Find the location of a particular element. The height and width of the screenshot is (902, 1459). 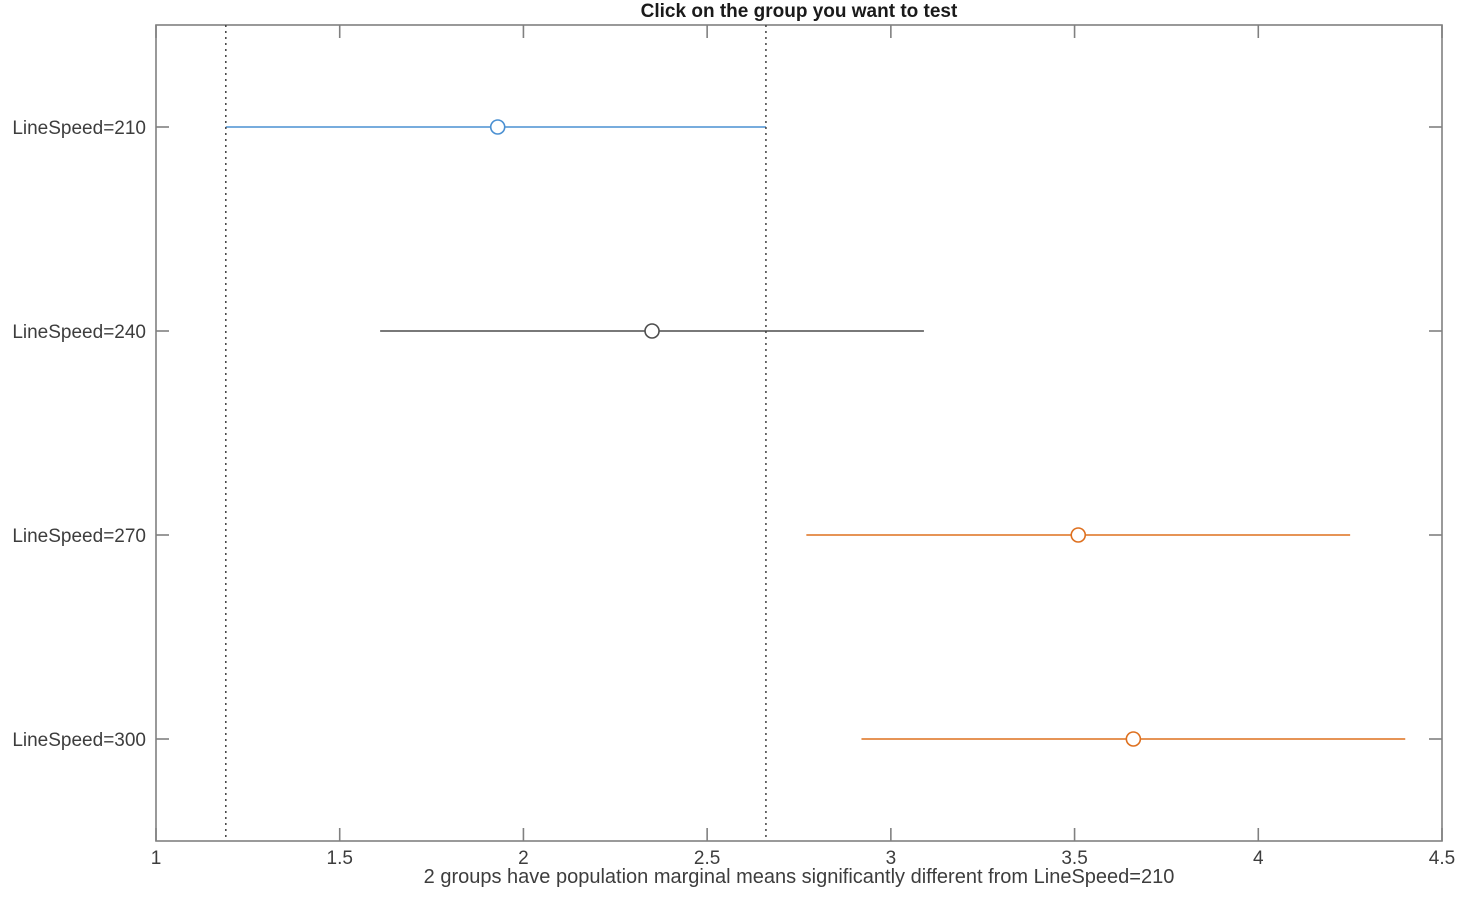

x-tick-label: 4 is located at coordinates (1258, 858).